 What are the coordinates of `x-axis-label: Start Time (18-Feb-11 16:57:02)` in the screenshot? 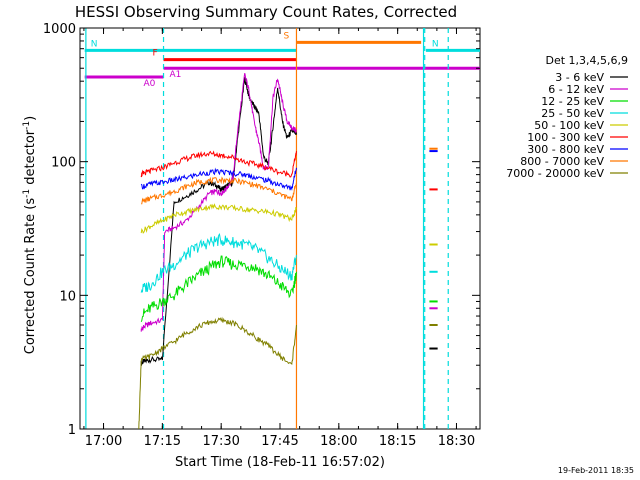 It's located at (280, 462).